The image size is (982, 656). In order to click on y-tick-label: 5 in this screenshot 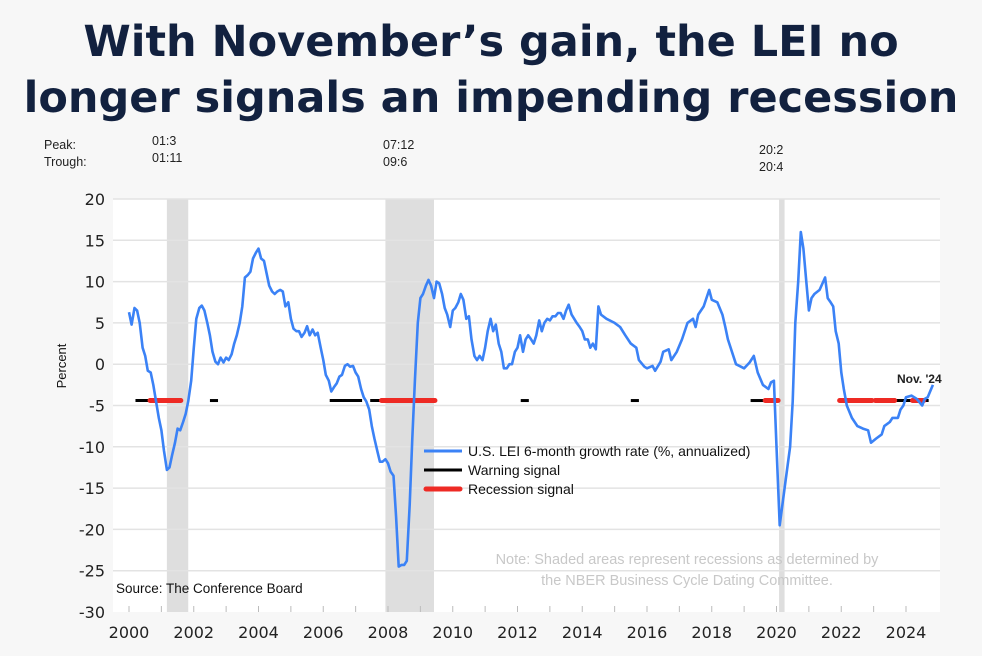, I will do `click(100, 323)`.